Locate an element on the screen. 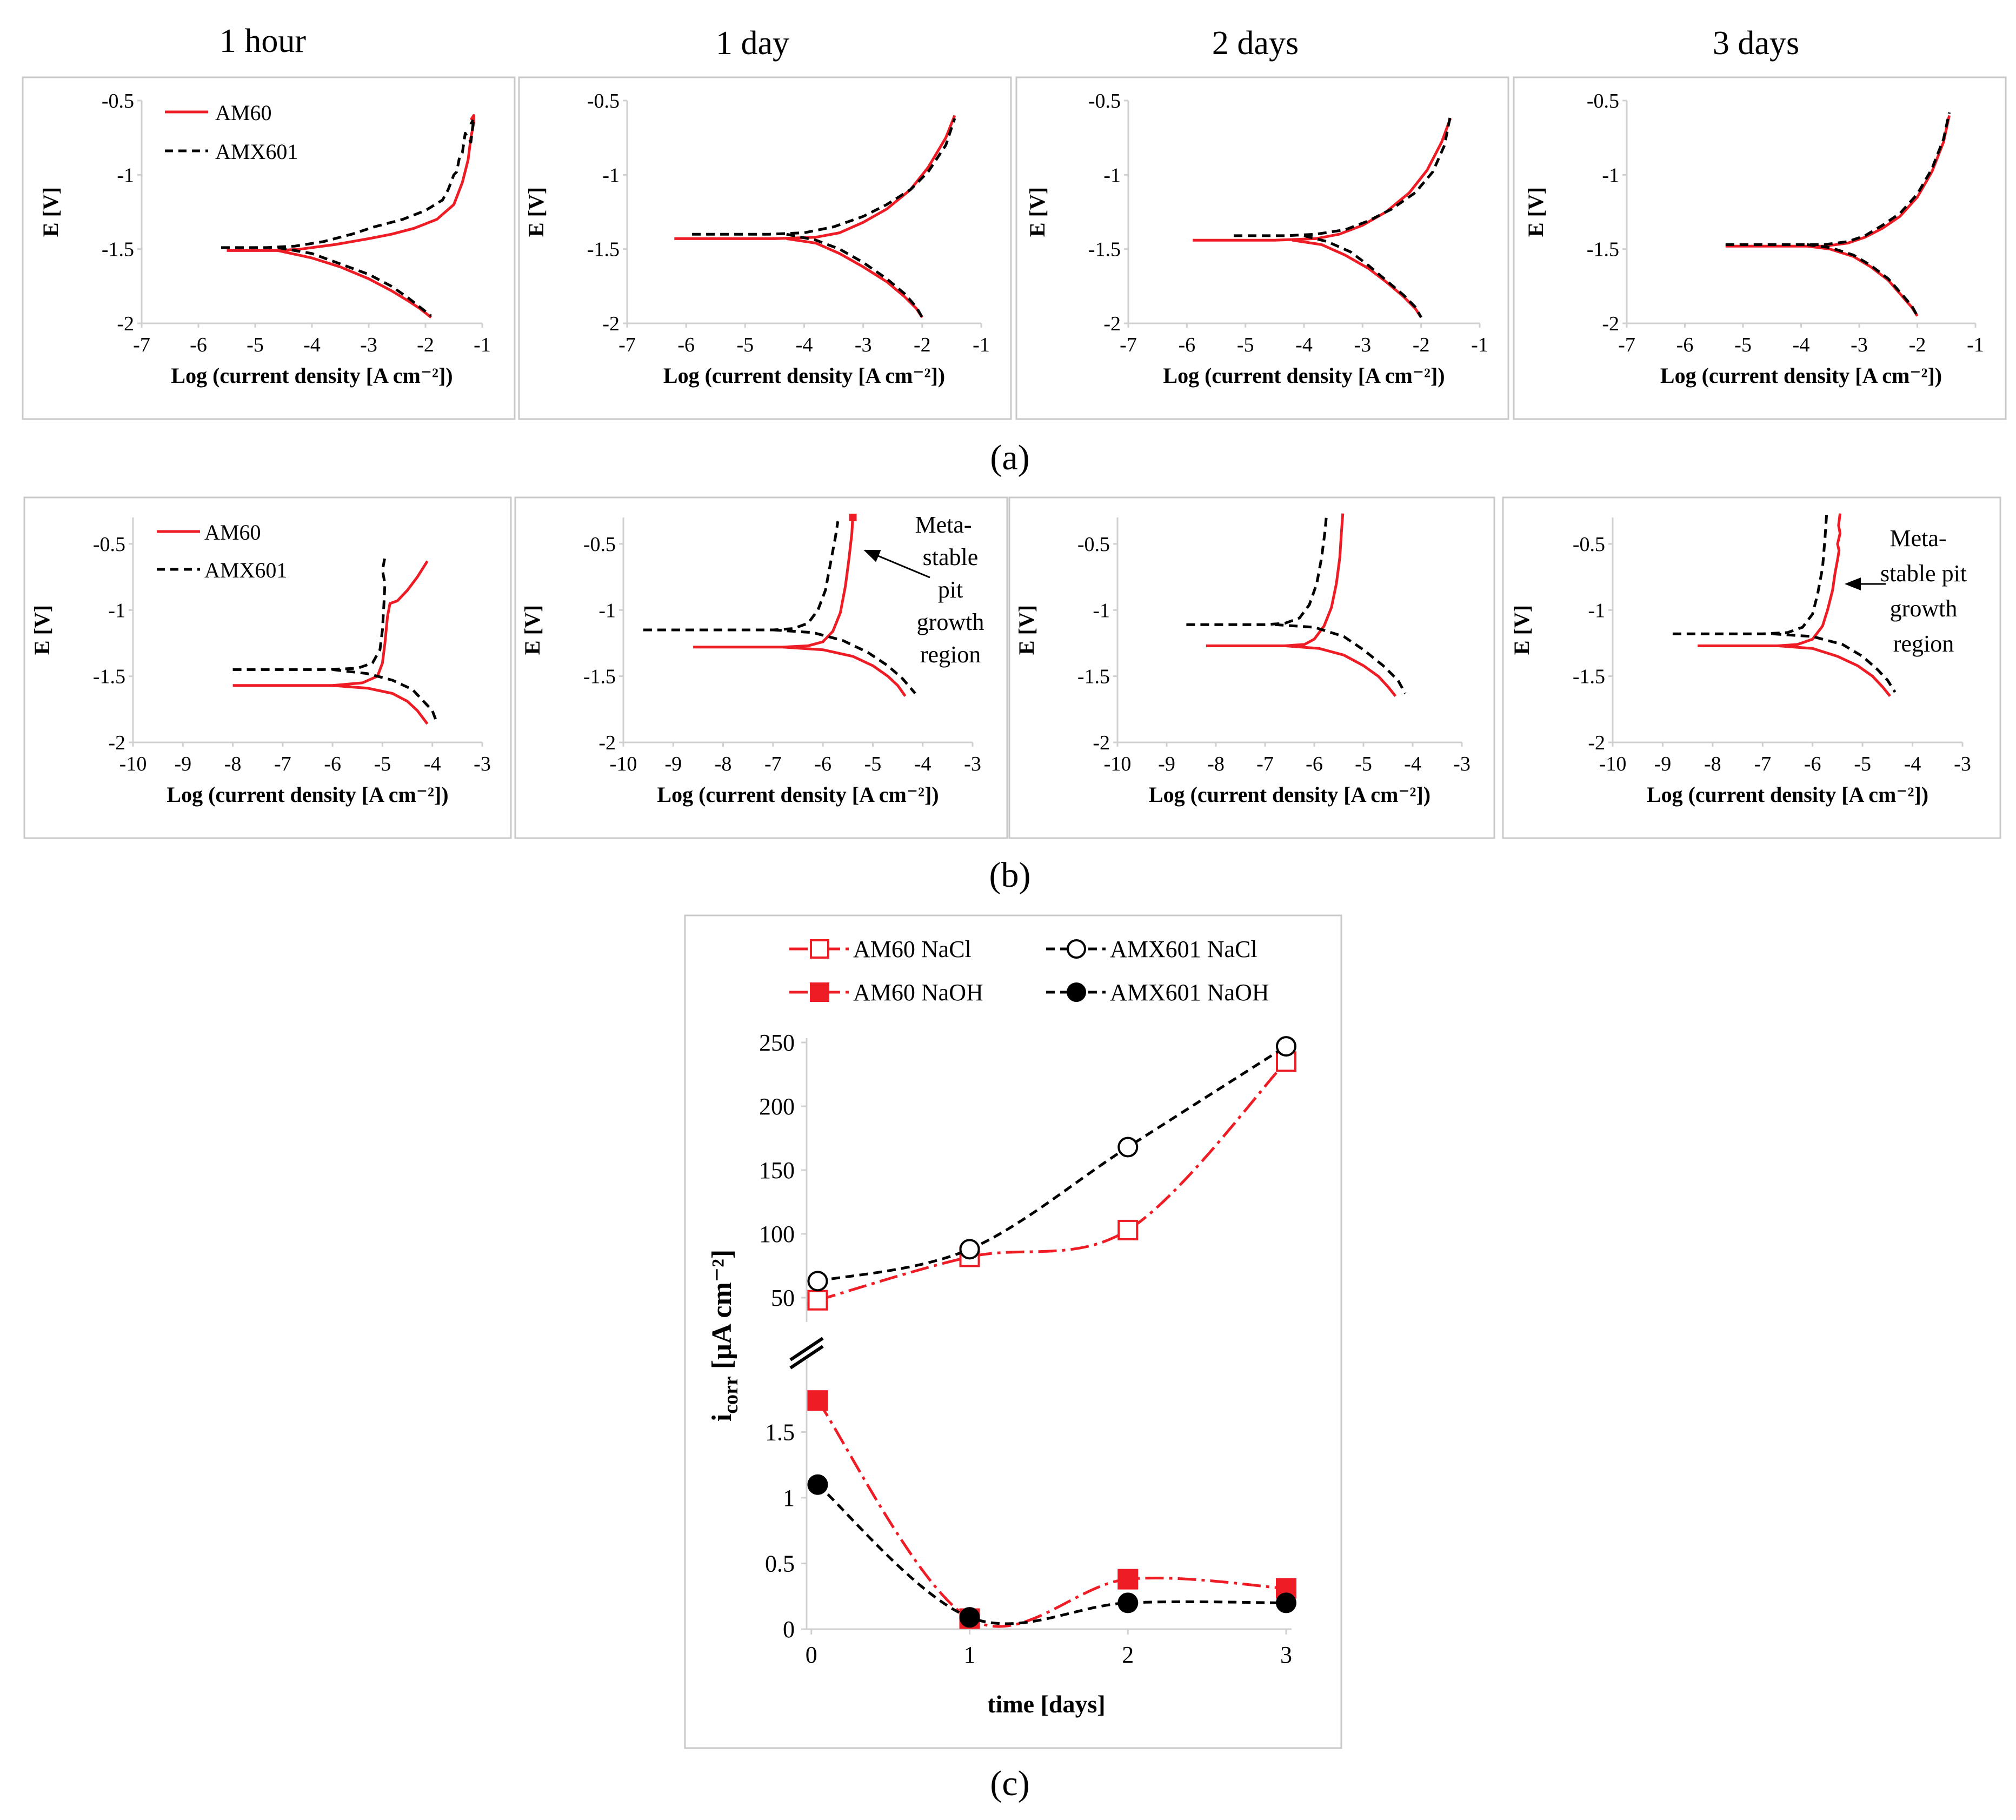  annotation-line-4: region is located at coordinates (1923, 644).